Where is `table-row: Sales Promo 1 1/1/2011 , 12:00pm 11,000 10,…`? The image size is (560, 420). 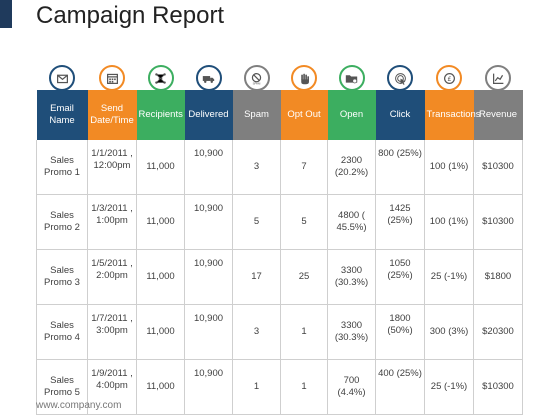
table-row: Sales Promo 1 1/1/2011 , 12:00pm 11,000 10,… is located at coordinates (279, 167).